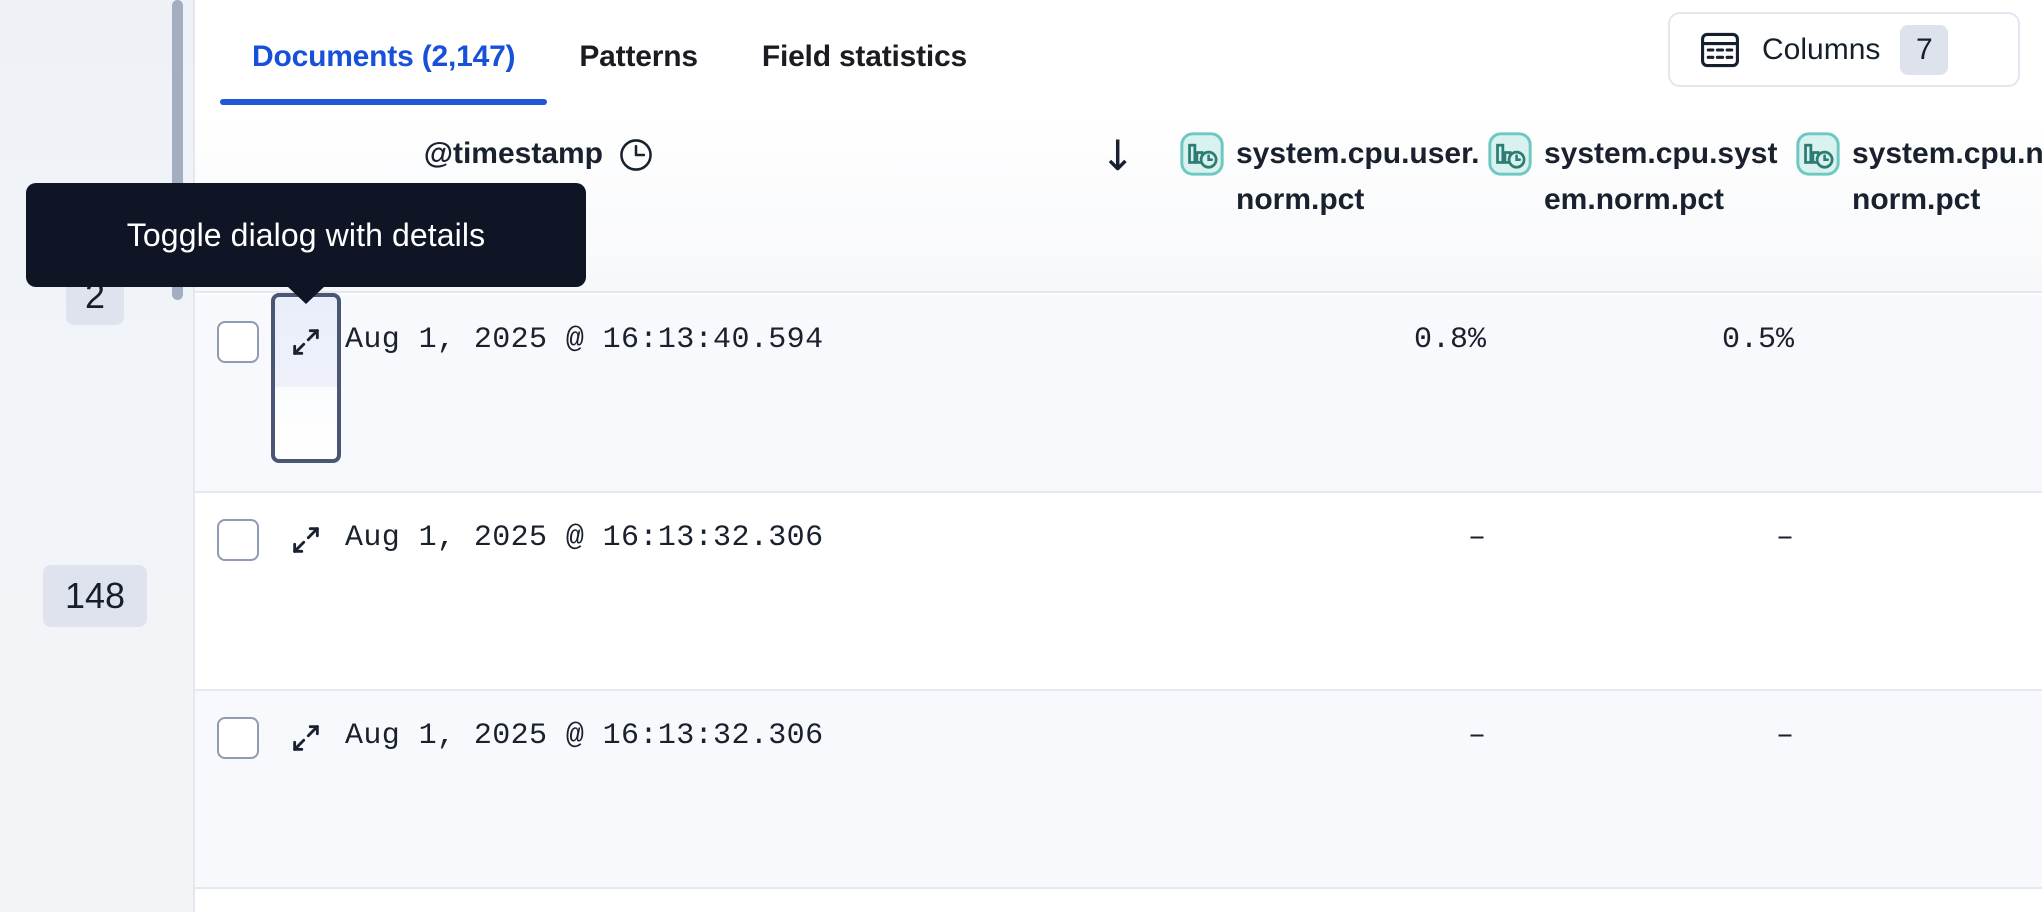 The height and width of the screenshot is (912, 2042). Describe the element at coordinates (194, 456) in the screenshot. I see `rail-divider` at that location.